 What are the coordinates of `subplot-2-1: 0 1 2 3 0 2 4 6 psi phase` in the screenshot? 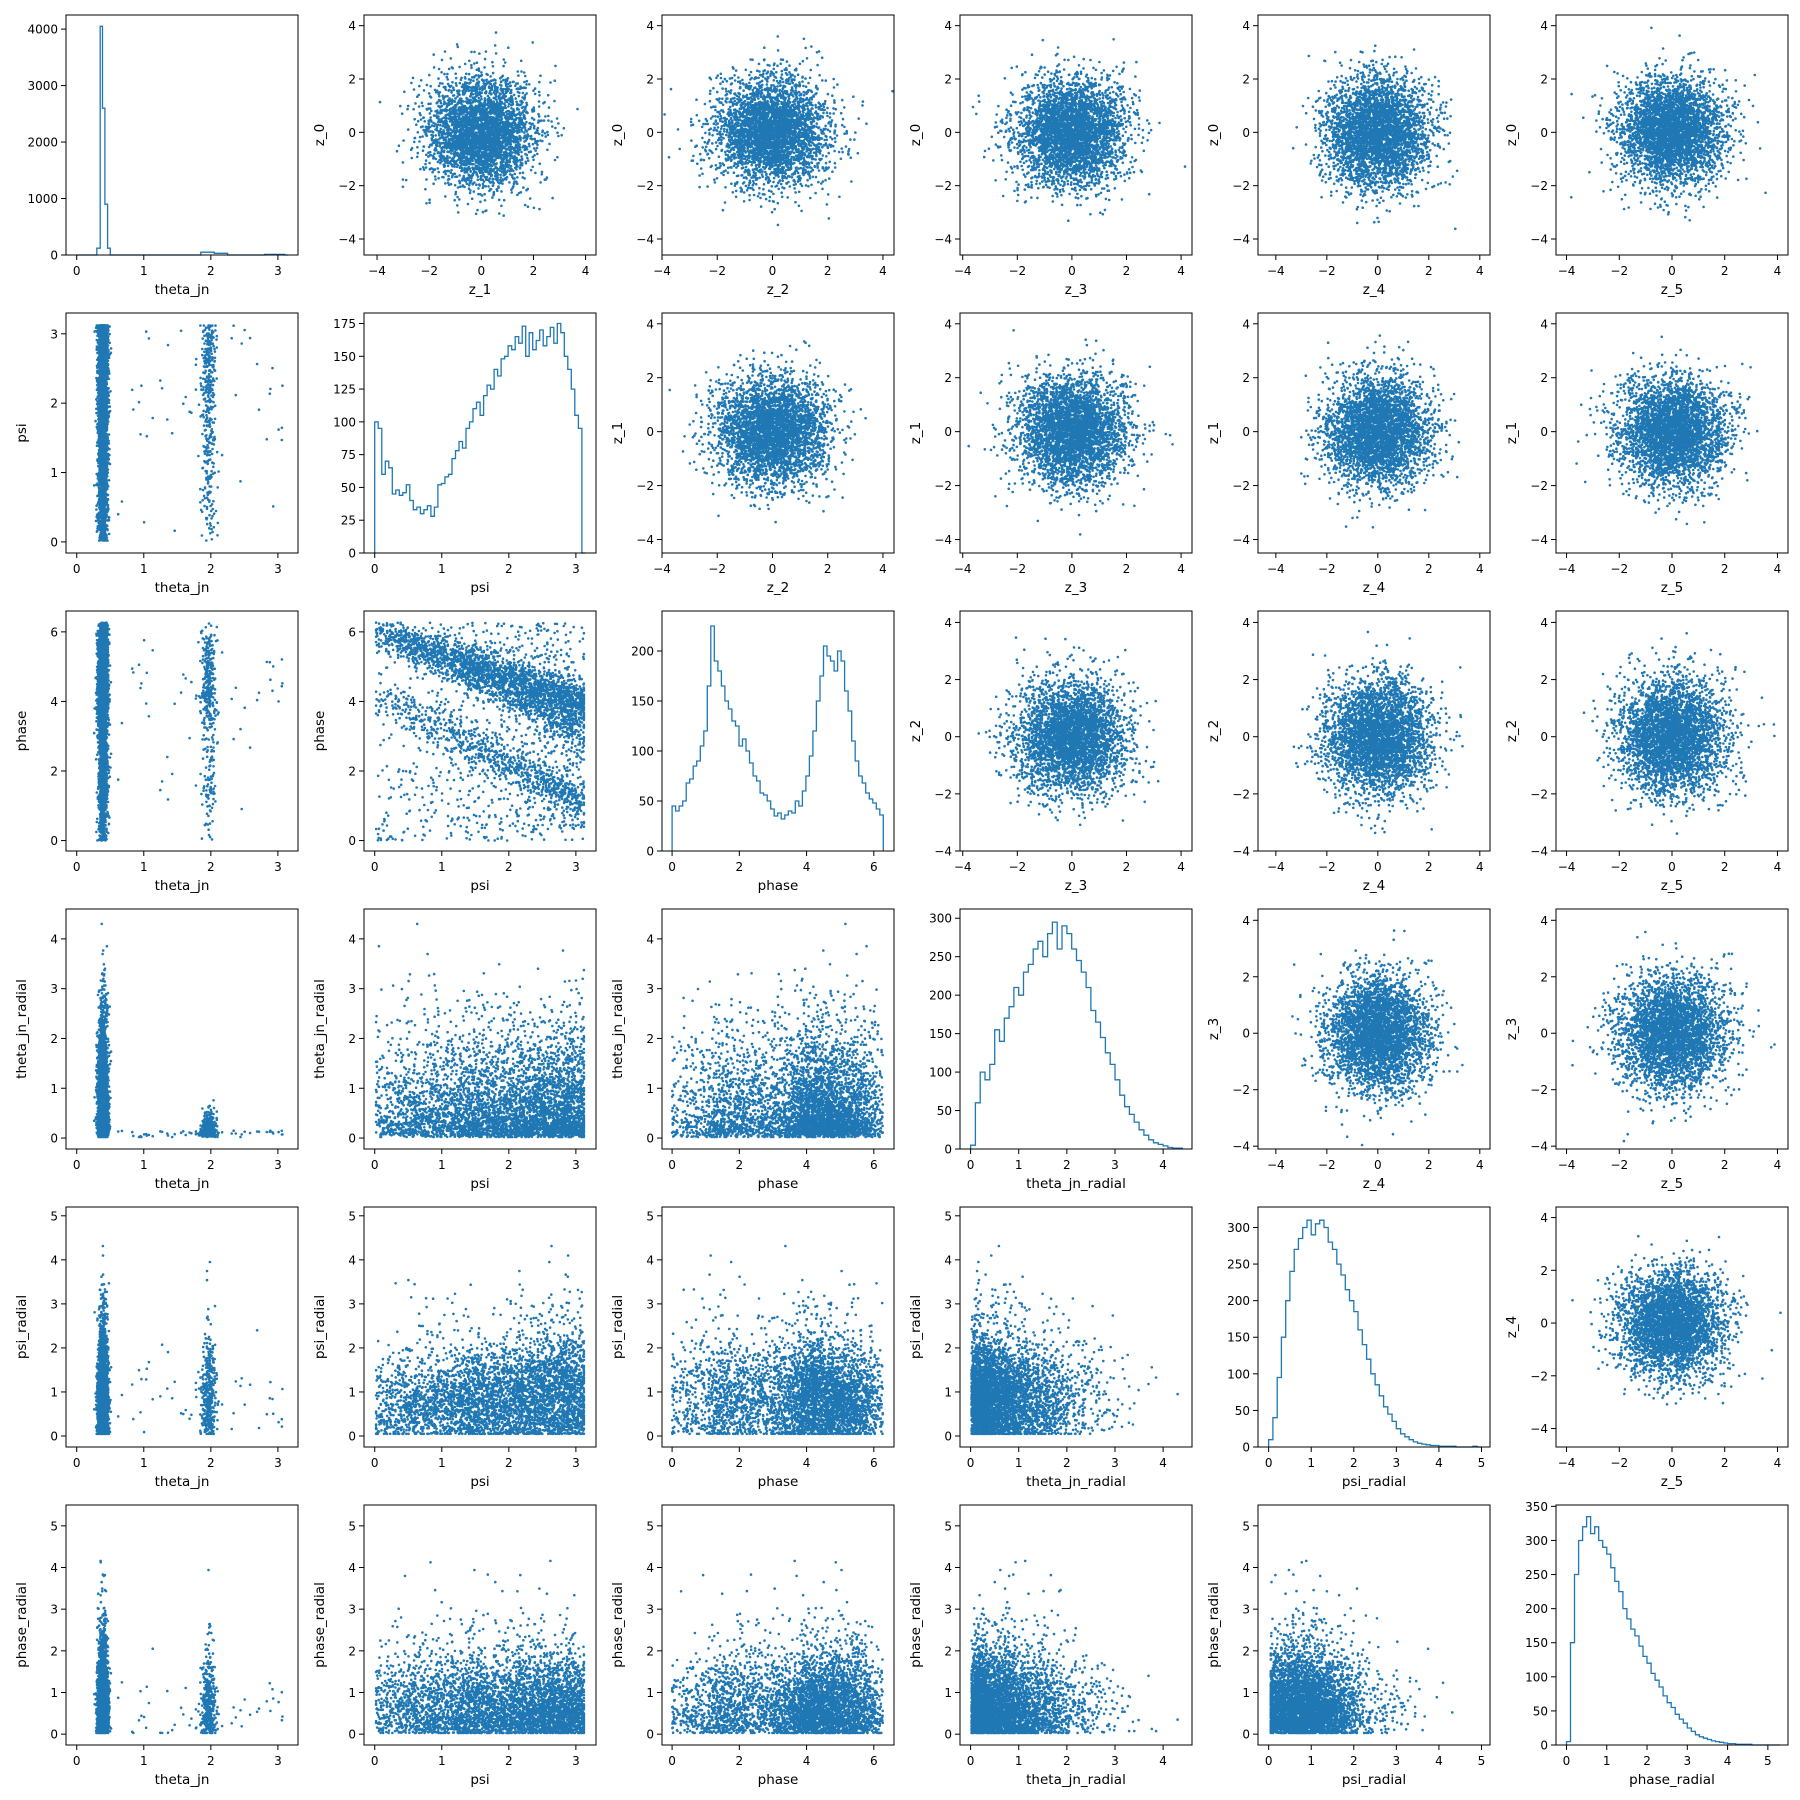 It's located at (454, 752).